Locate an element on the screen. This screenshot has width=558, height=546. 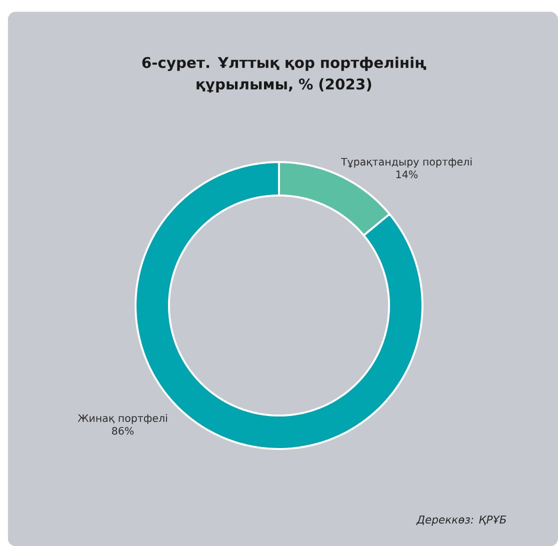
text: Дереккөз: ҚРҰБ is located at coordinates (461, 521).